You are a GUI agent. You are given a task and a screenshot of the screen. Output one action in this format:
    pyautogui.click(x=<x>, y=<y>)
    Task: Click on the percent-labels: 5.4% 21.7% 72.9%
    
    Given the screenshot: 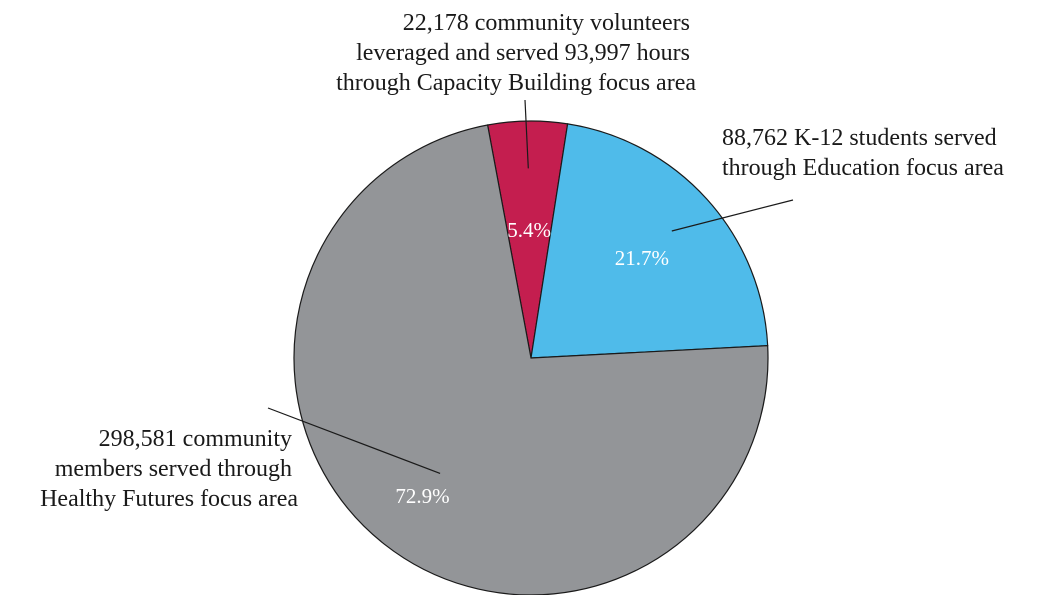 What is the action you would take?
    pyautogui.click(x=532, y=363)
    